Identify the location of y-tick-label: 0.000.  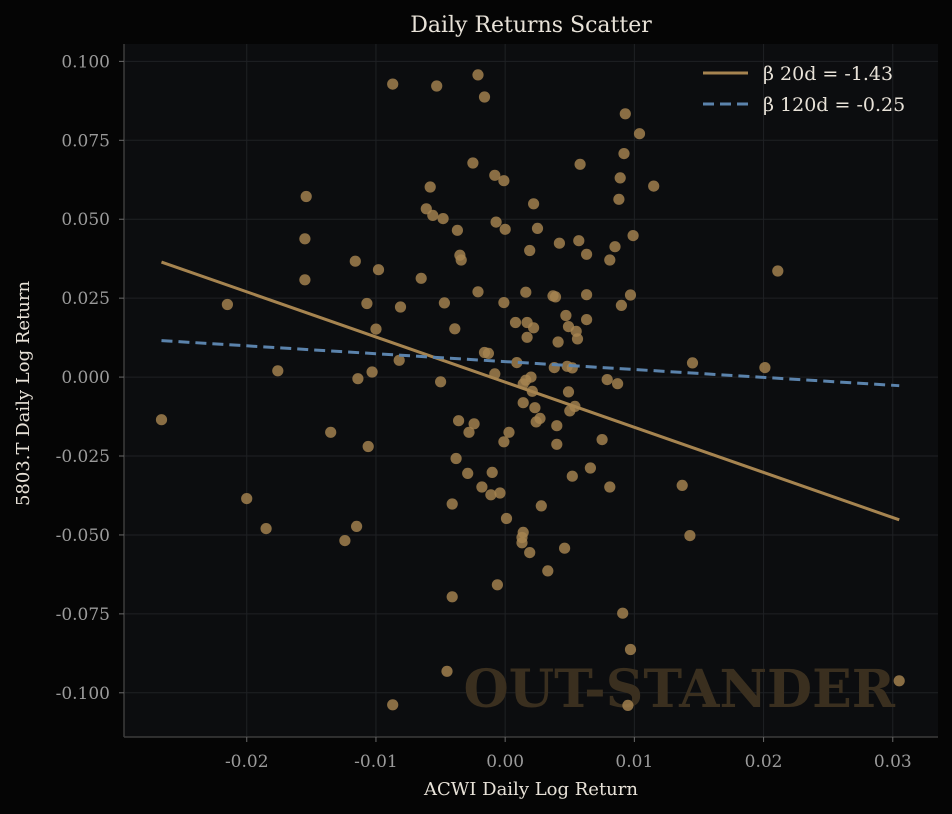
(85, 378).